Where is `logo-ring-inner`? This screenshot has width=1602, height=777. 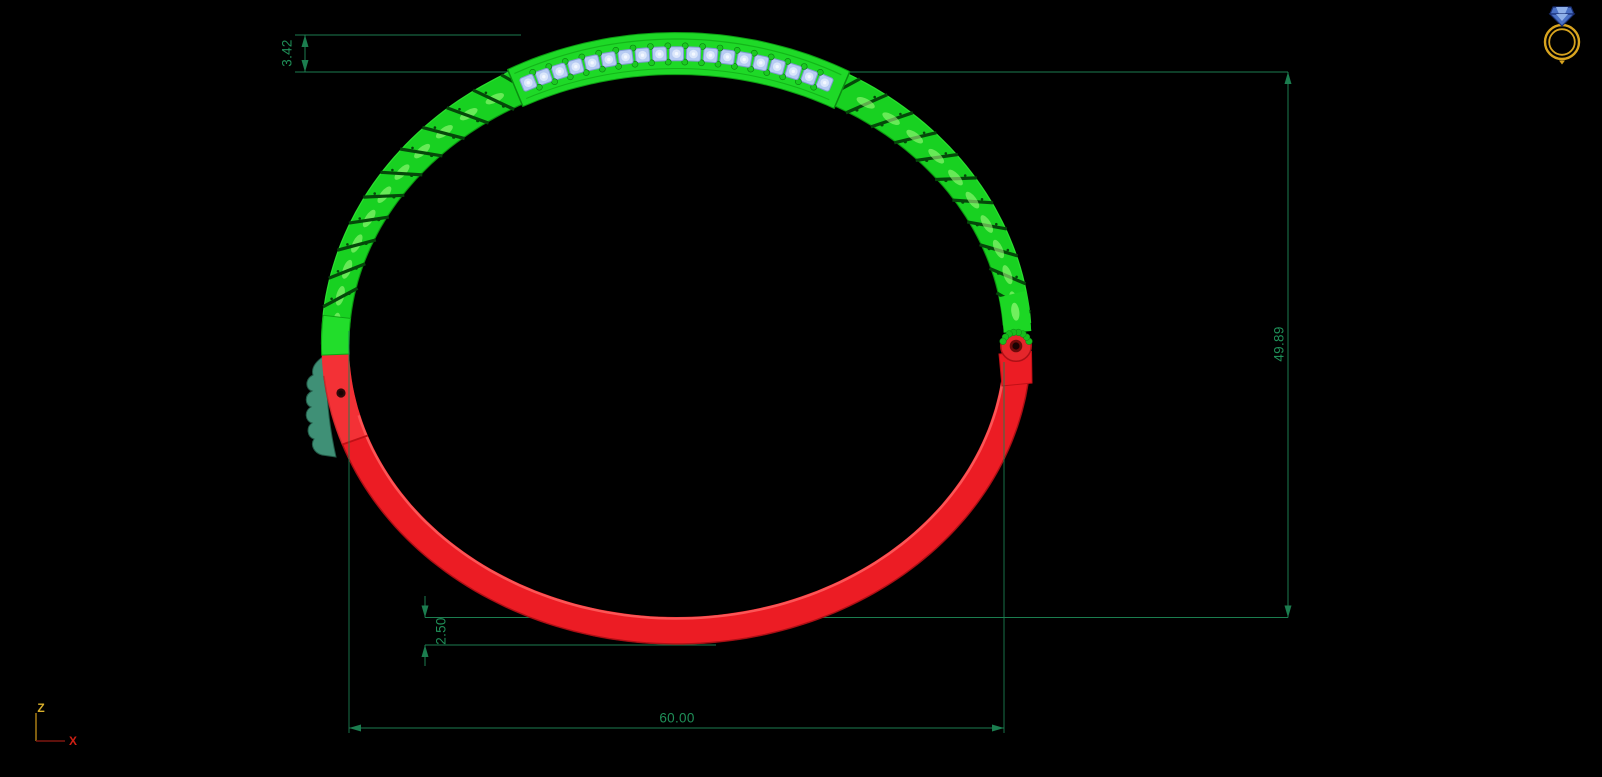 logo-ring-inner is located at coordinates (1562, 42).